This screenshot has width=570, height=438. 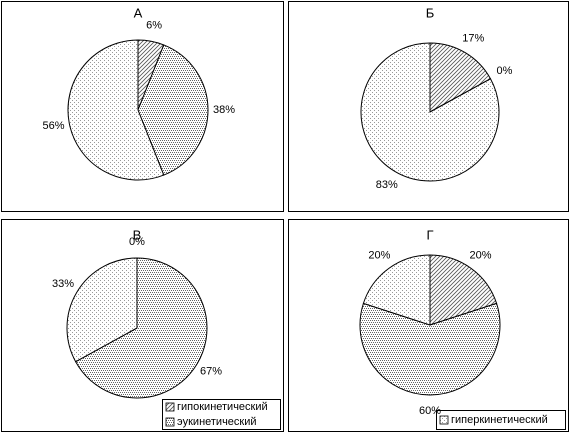 What do you see at coordinates (54, 126) in the screenshot?
I see `value-label: 56%` at bounding box center [54, 126].